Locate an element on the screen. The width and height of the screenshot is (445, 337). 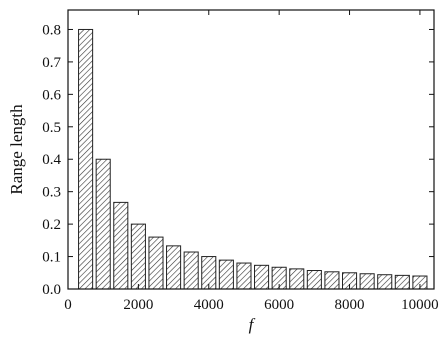
y-axis-label: Range length is located at coordinates (16, 149).